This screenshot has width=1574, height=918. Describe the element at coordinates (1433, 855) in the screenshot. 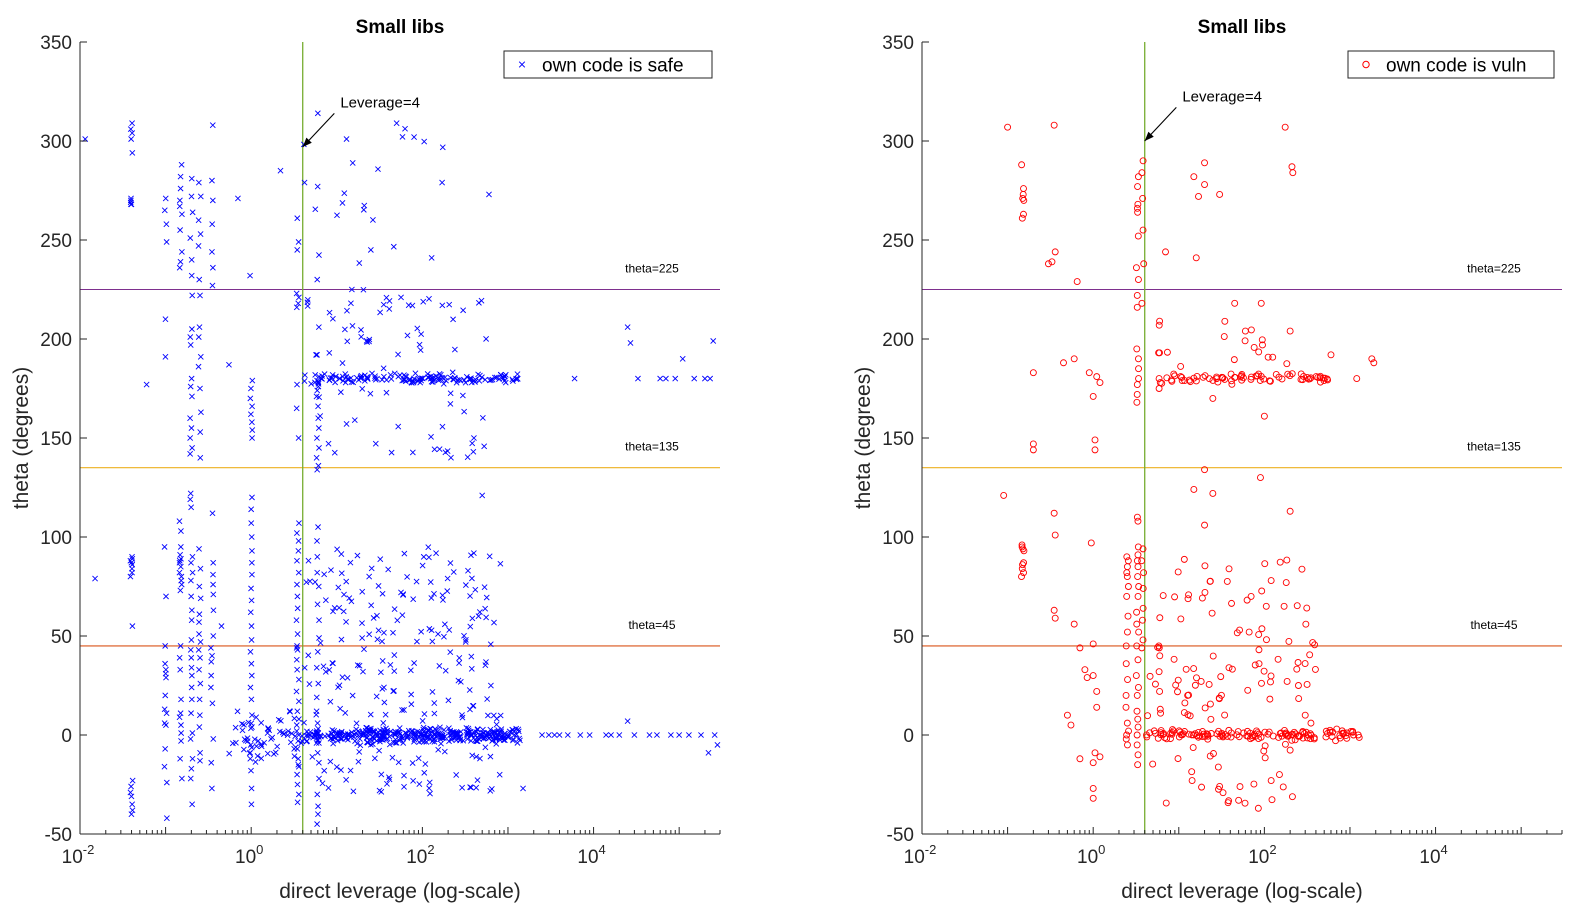

I see `x-tick-label: 10⁴` at that location.